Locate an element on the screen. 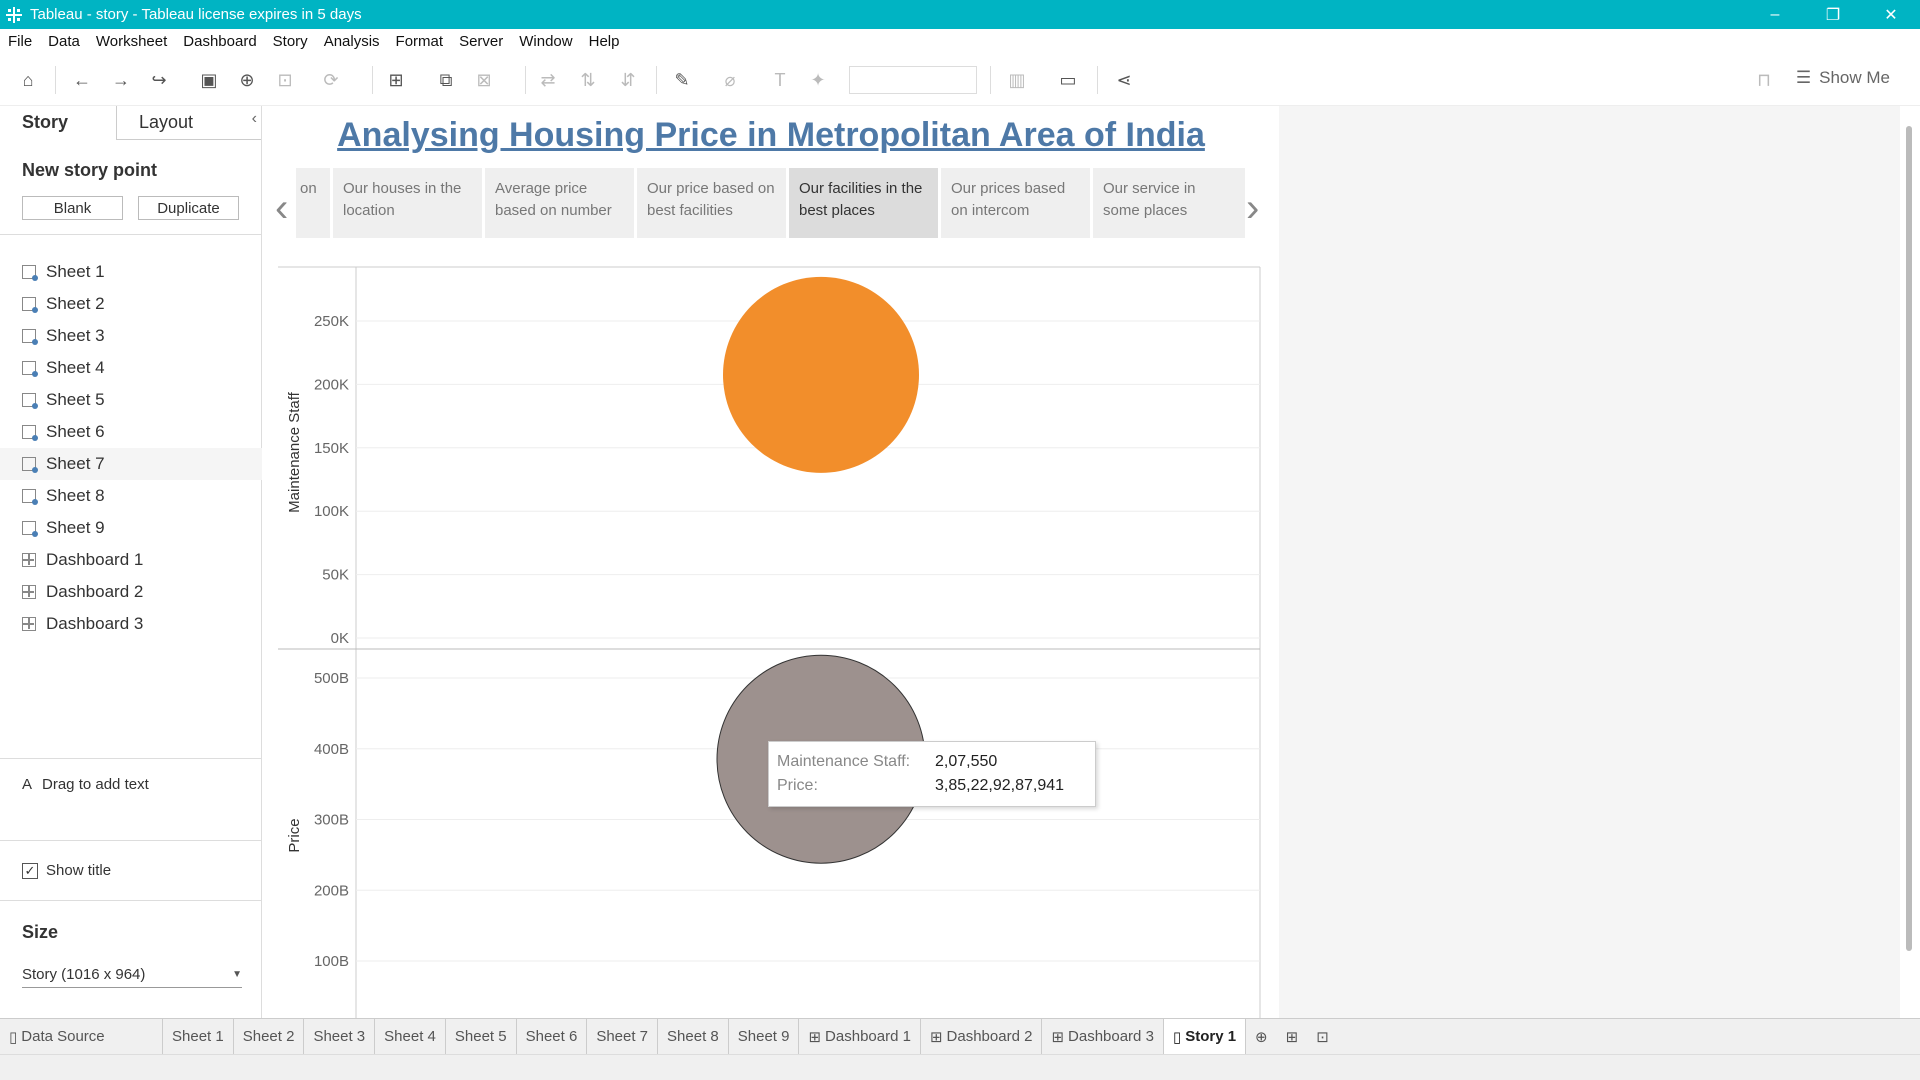 The height and width of the screenshot is (1080, 1920). y-tick-label: 100K is located at coordinates (331, 511).